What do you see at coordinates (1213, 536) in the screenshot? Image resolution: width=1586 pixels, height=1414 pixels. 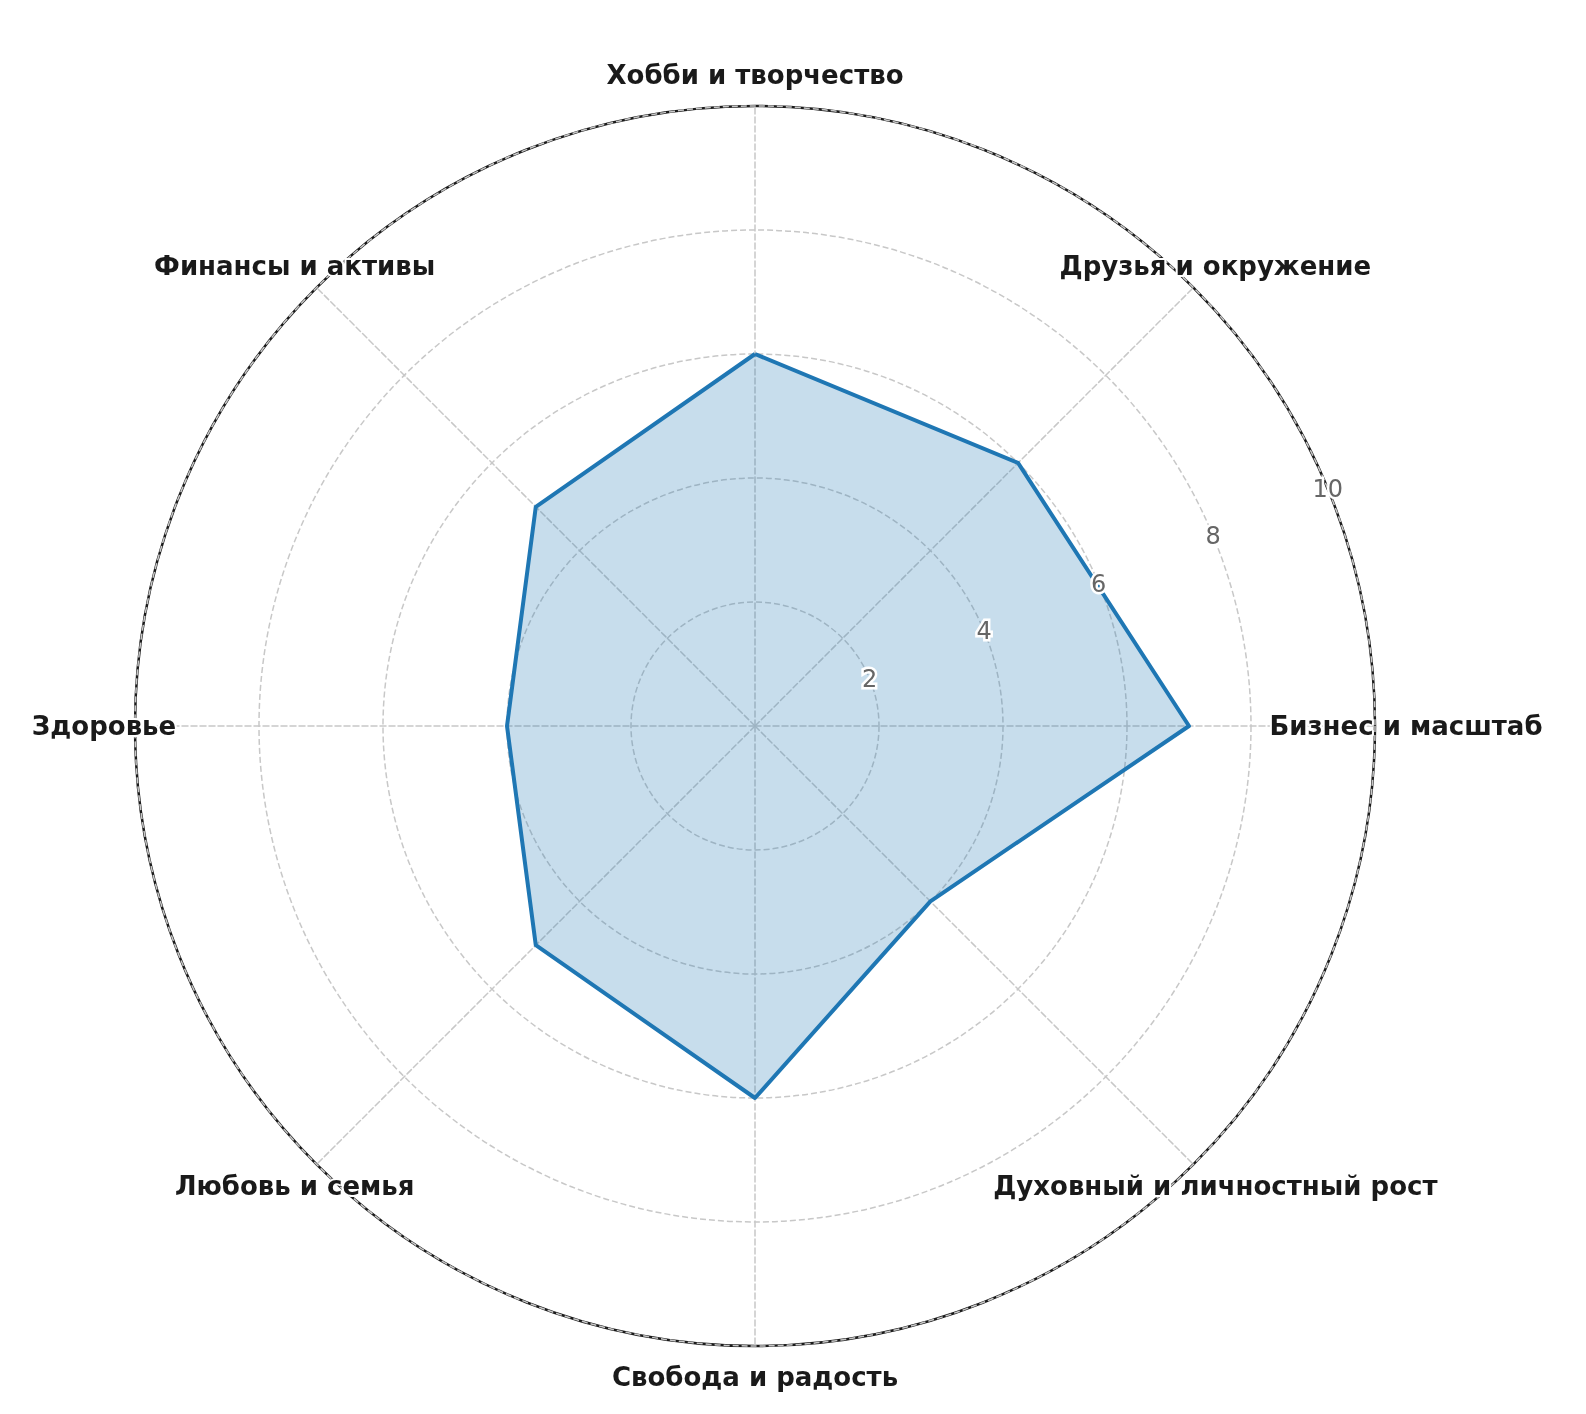 I see `y-tick-label: 8` at bounding box center [1213, 536].